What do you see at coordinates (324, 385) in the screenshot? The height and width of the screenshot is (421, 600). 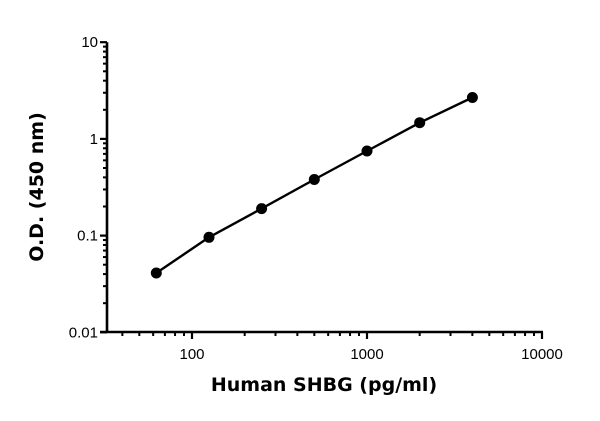 I see `x-axis-title: Human SHBG (pg/ml)` at bounding box center [324, 385].